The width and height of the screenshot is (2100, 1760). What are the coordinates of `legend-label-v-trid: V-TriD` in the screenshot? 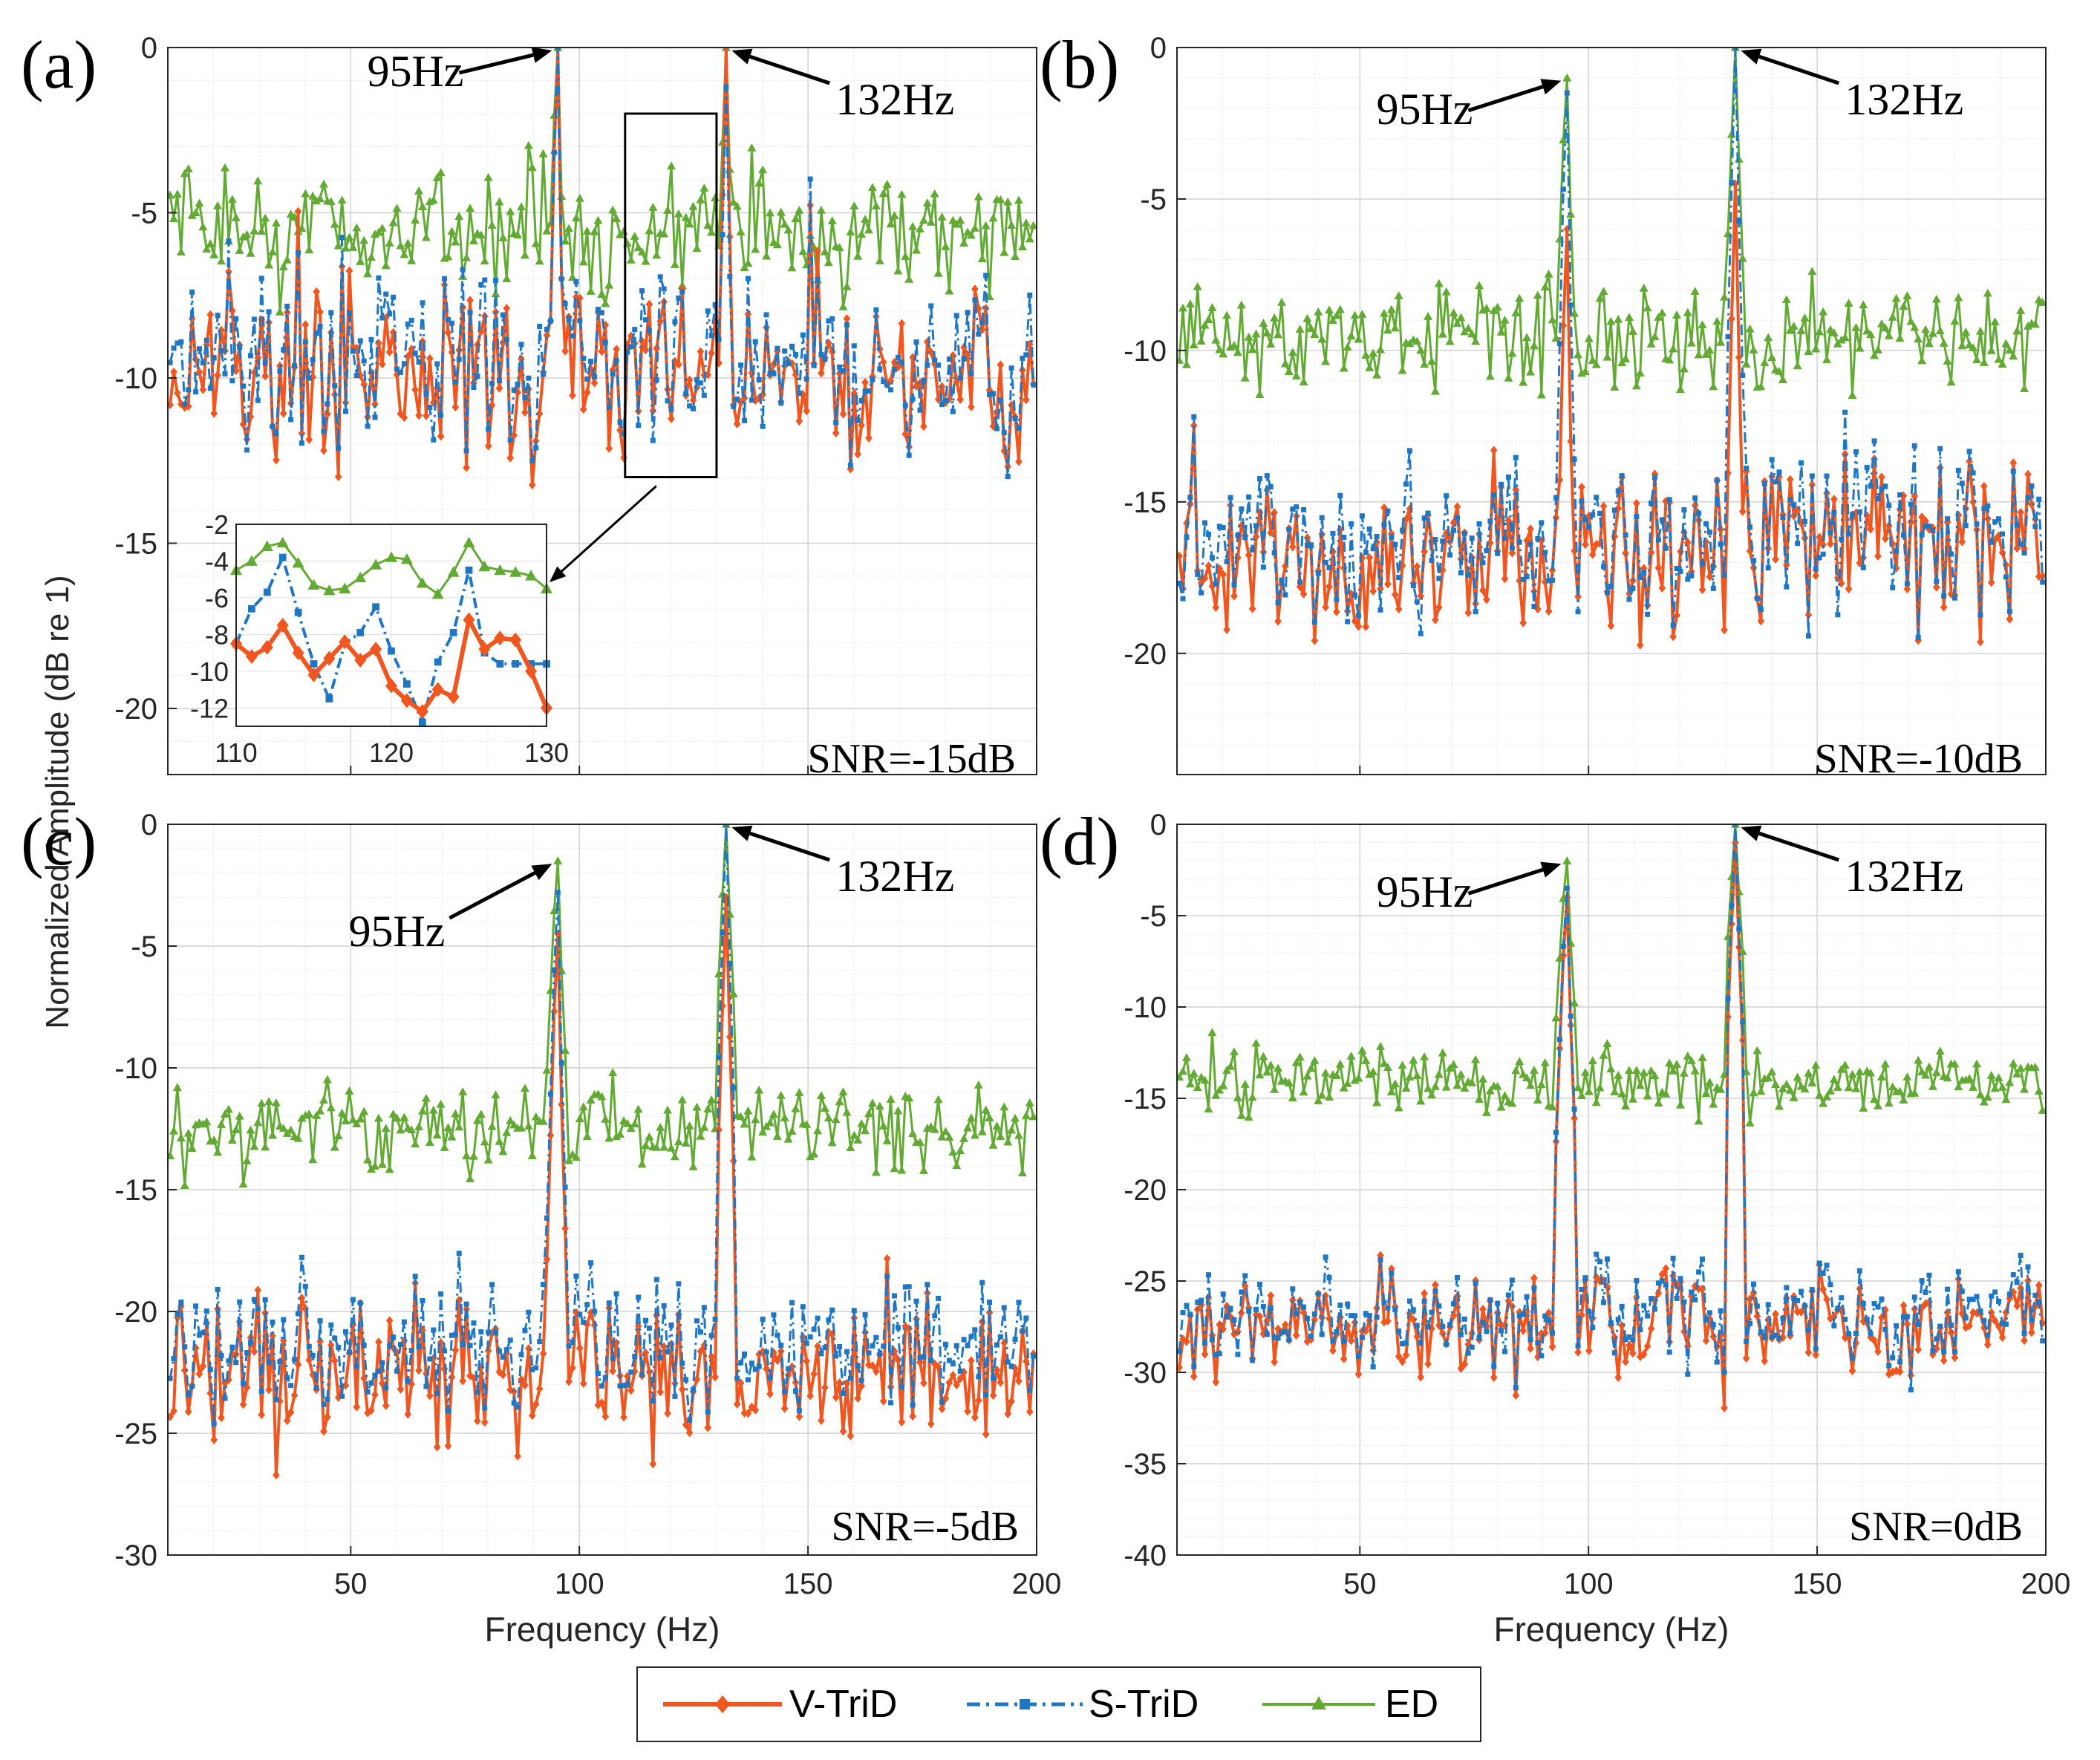 It's located at (843, 1704).